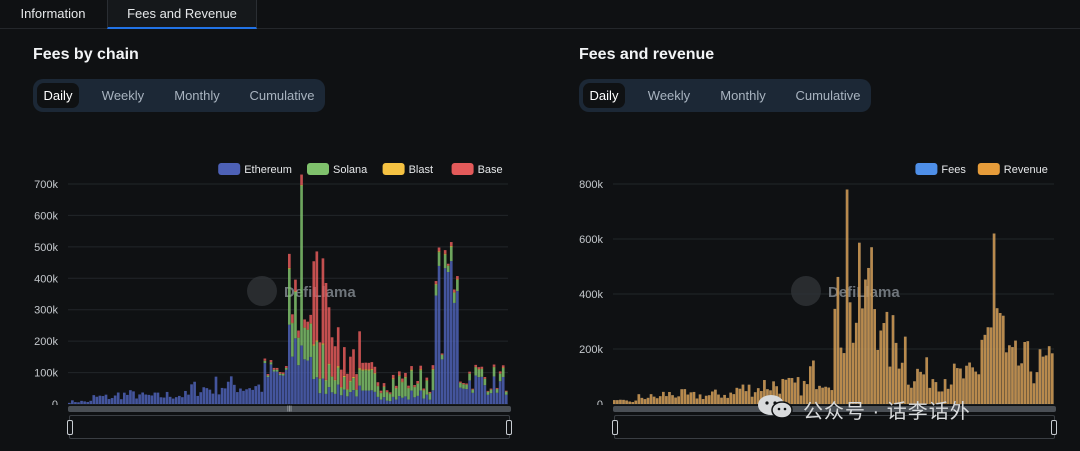 The image size is (1080, 451). Describe the element at coordinates (55, 402) in the screenshot. I see `y-tick-label: 0` at that location.